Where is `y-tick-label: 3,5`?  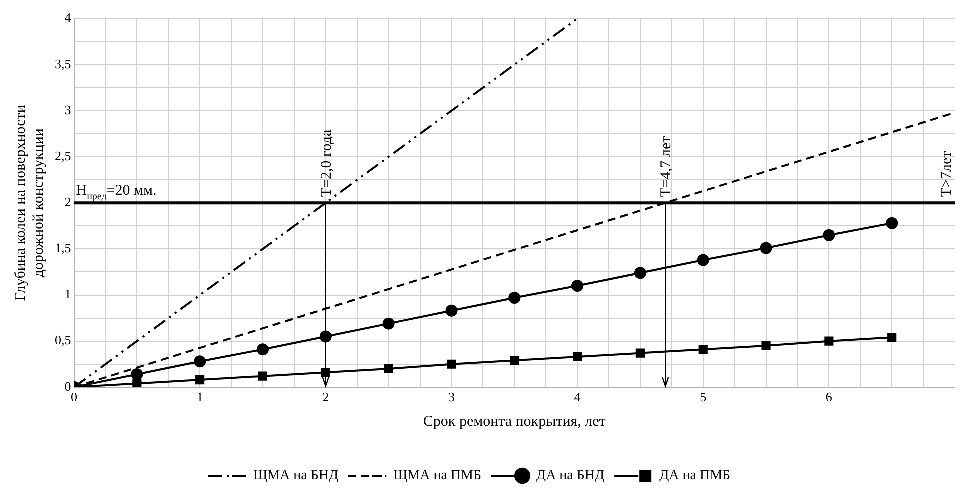
y-tick-label: 3,5 is located at coordinates (63, 64).